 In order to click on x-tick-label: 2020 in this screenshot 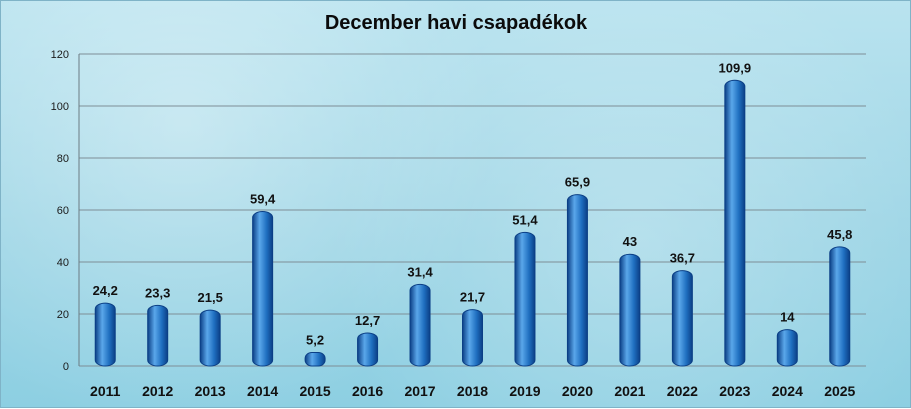, I will do `click(577, 391)`.